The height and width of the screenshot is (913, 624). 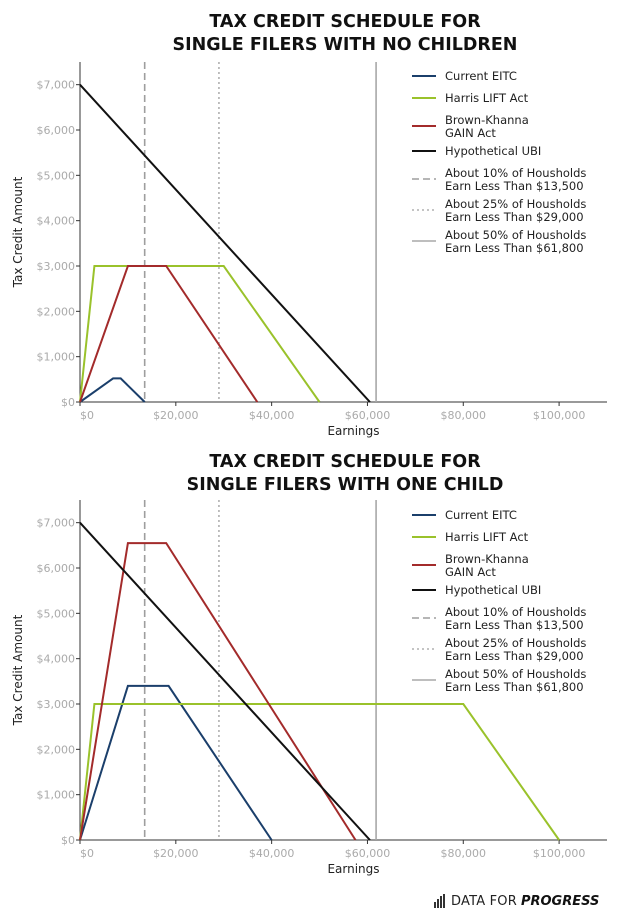 What do you see at coordinates (440, 901) in the screenshot?
I see `bar-chart-icon` at bounding box center [440, 901].